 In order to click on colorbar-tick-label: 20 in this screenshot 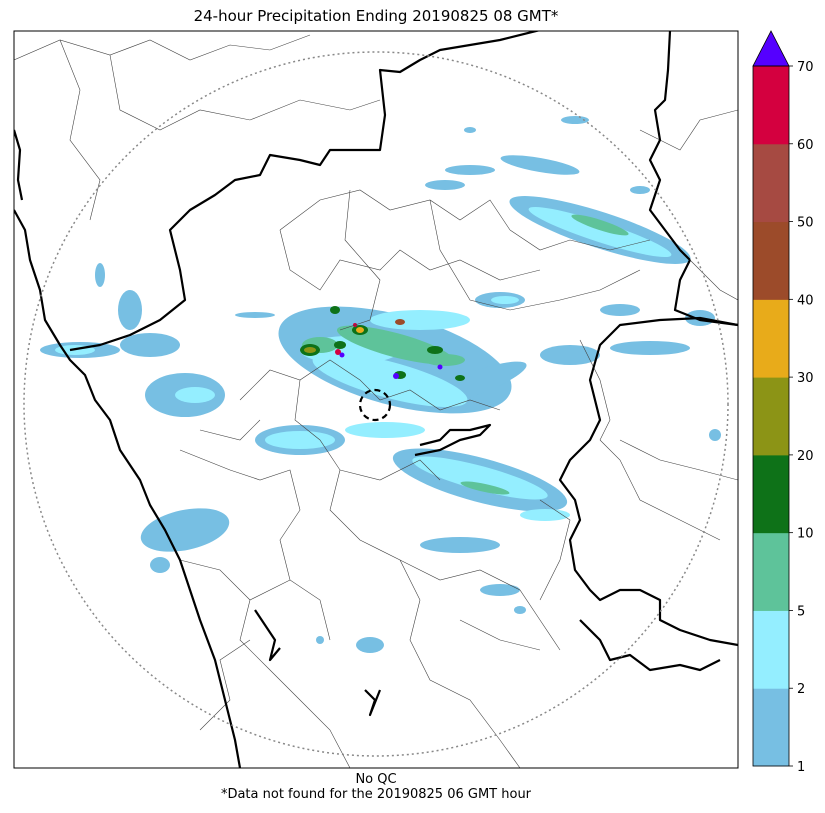, I will do `click(805, 456)`.